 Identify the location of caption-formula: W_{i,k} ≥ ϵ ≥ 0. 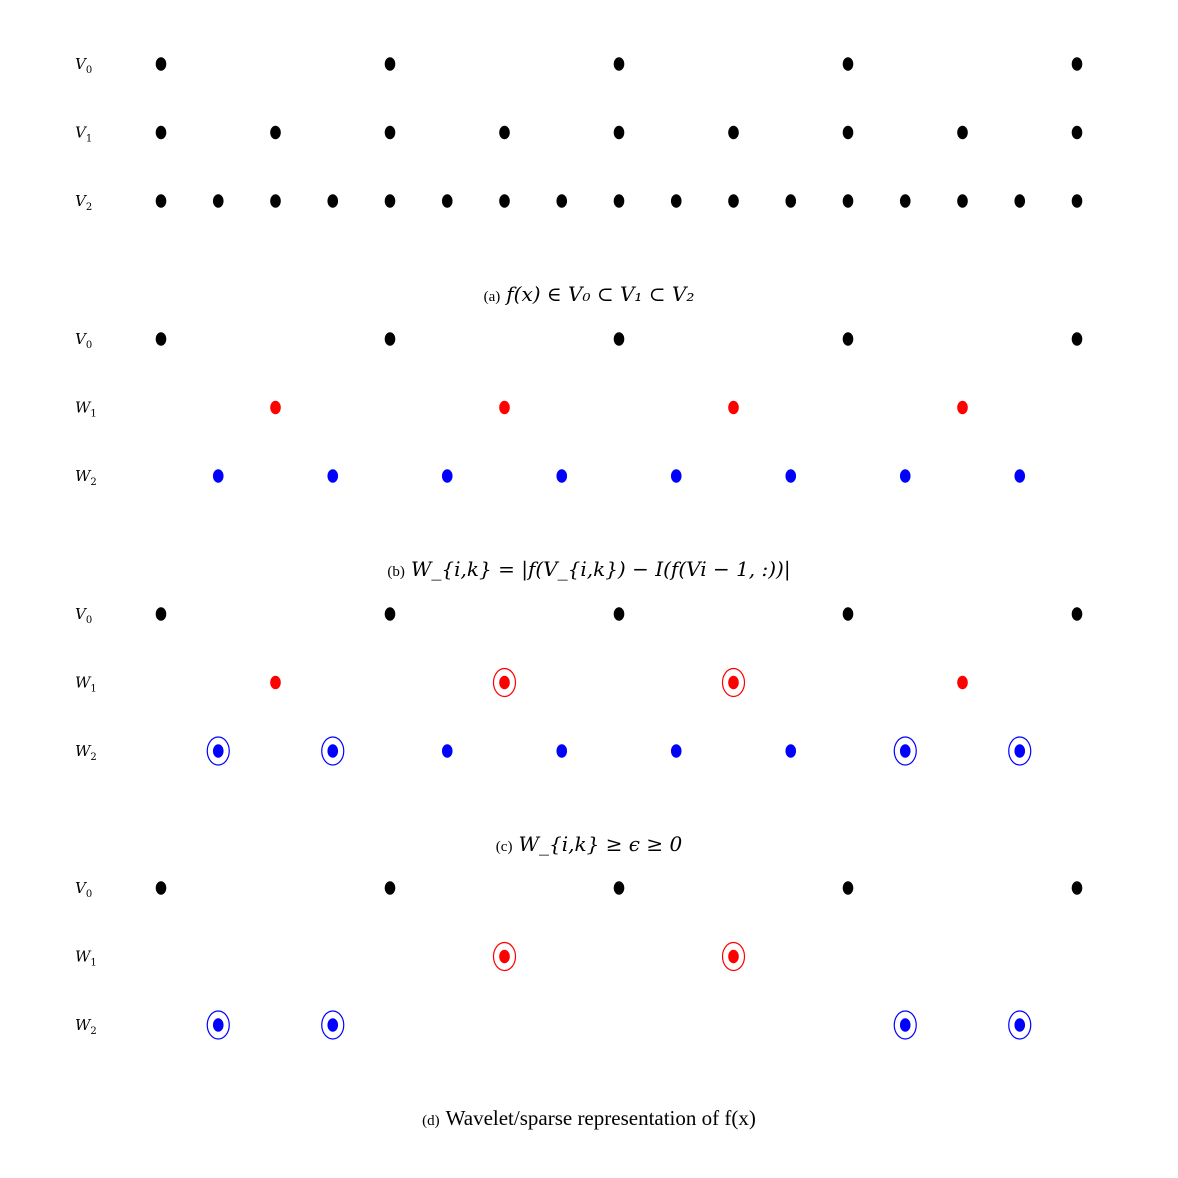
(600, 844).